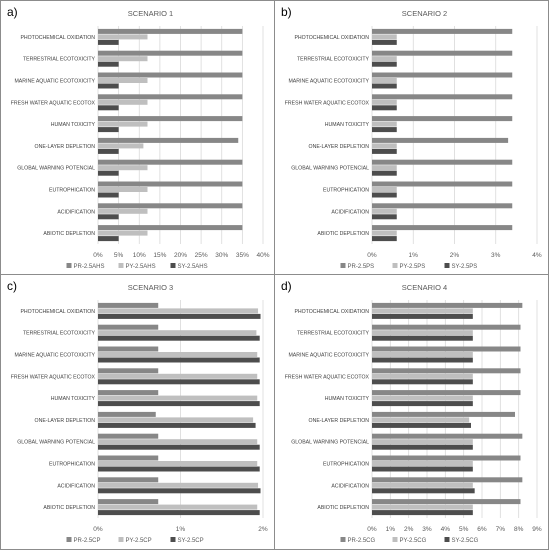  What do you see at coordinates (537, 529) in the screenshot?
I see `x-tick-label: 9%` at bounding box center [537, 529].